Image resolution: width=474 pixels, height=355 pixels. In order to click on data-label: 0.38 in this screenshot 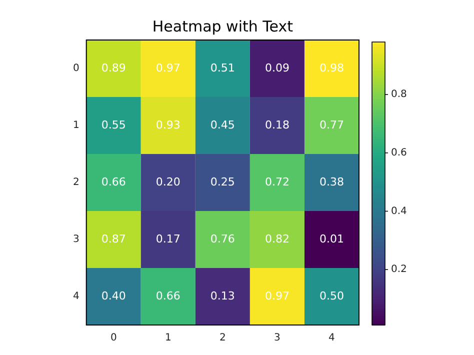, I will do `click(331, 181)`.